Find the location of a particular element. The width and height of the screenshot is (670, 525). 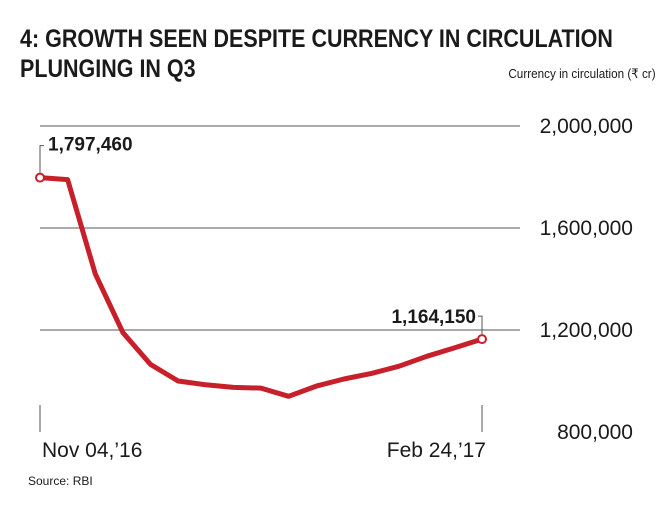

chart-title-line-2: PLUNGING IN Q3 is located at coordinates (108, 69).